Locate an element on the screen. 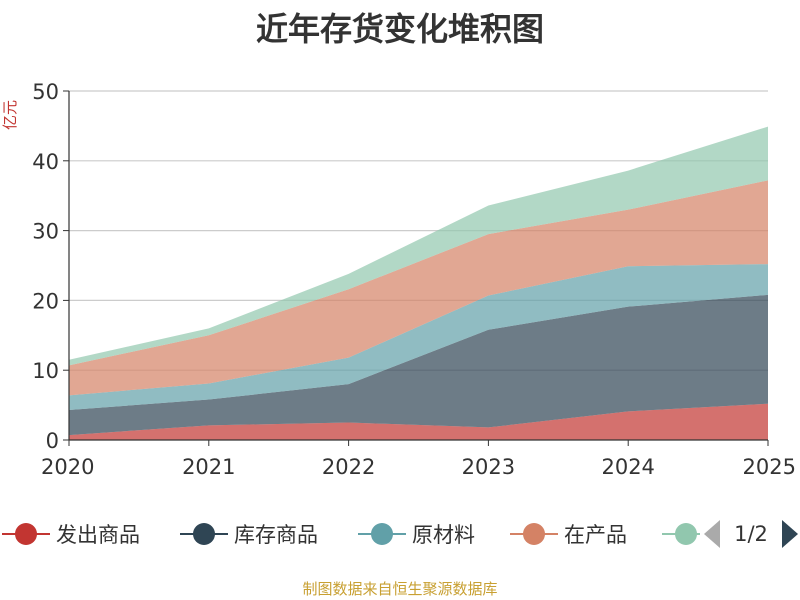 The width and height of the screenshot is (800, 600). x-tick-label: 2020 is located at coordinates (67, 467).